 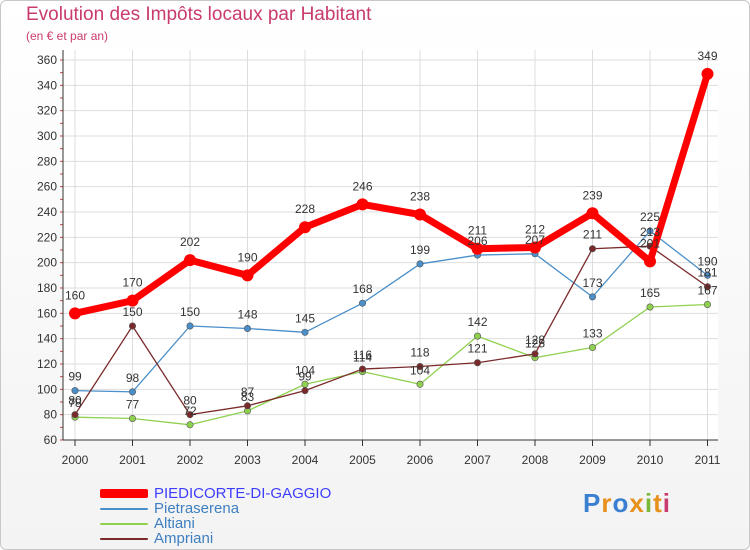 I want to click on data-label: 167, so click(x=707, y=290).